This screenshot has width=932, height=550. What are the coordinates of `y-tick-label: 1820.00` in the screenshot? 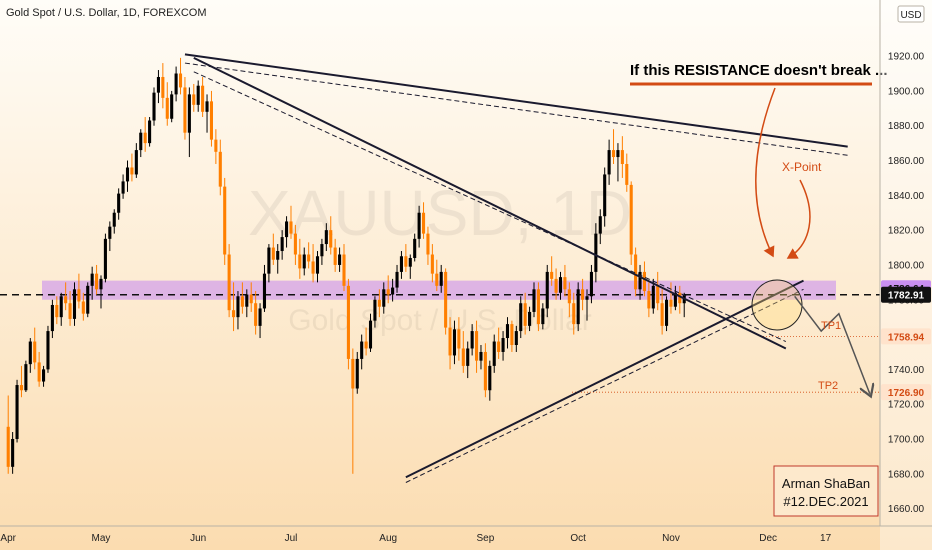 It's located at (906, 231).